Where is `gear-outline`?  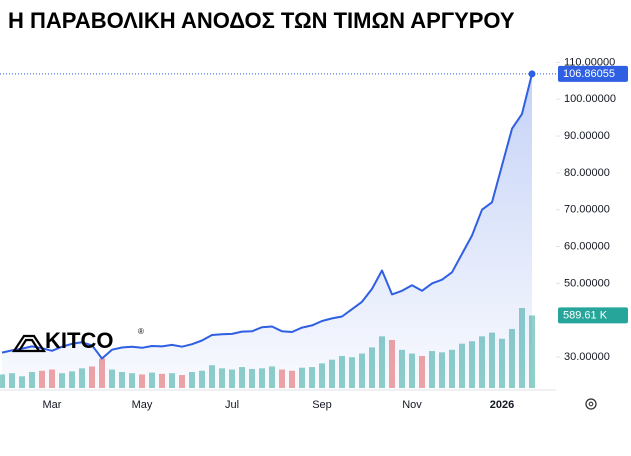 gear-outline is located at coordinates (591, 404).